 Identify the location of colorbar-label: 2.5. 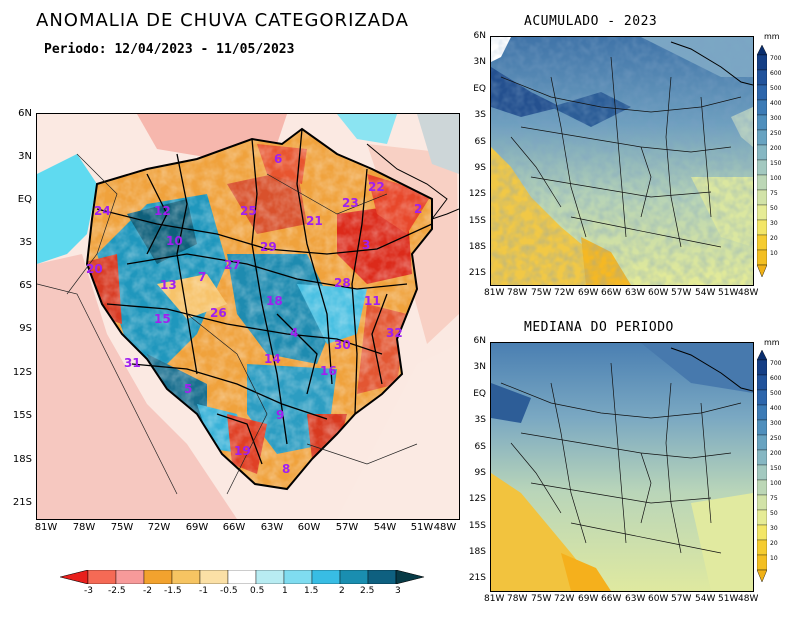
(367, 591).